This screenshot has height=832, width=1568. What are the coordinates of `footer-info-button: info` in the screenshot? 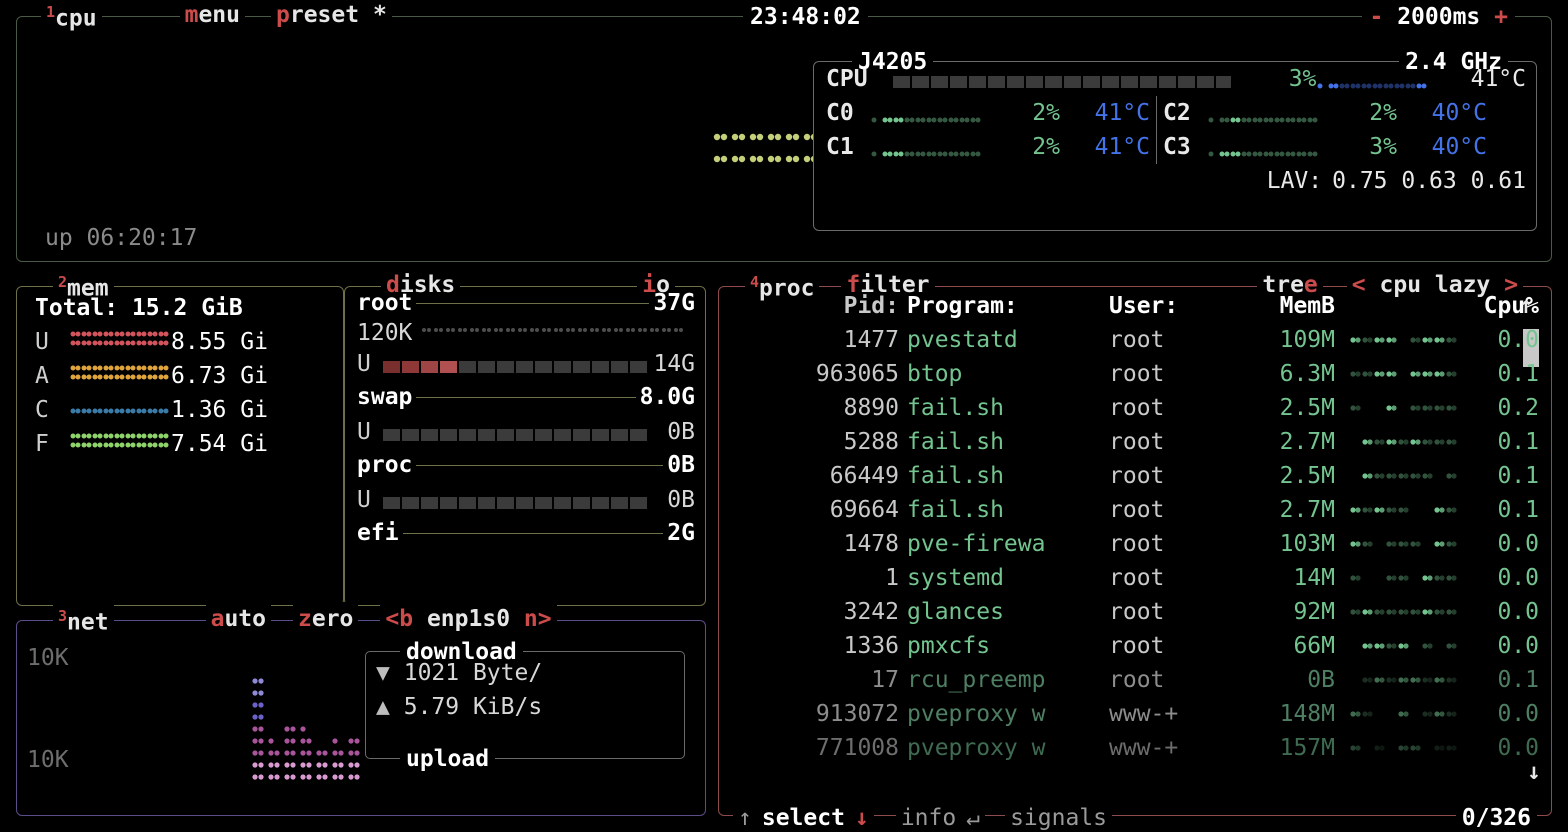 It's located at (928, 816).